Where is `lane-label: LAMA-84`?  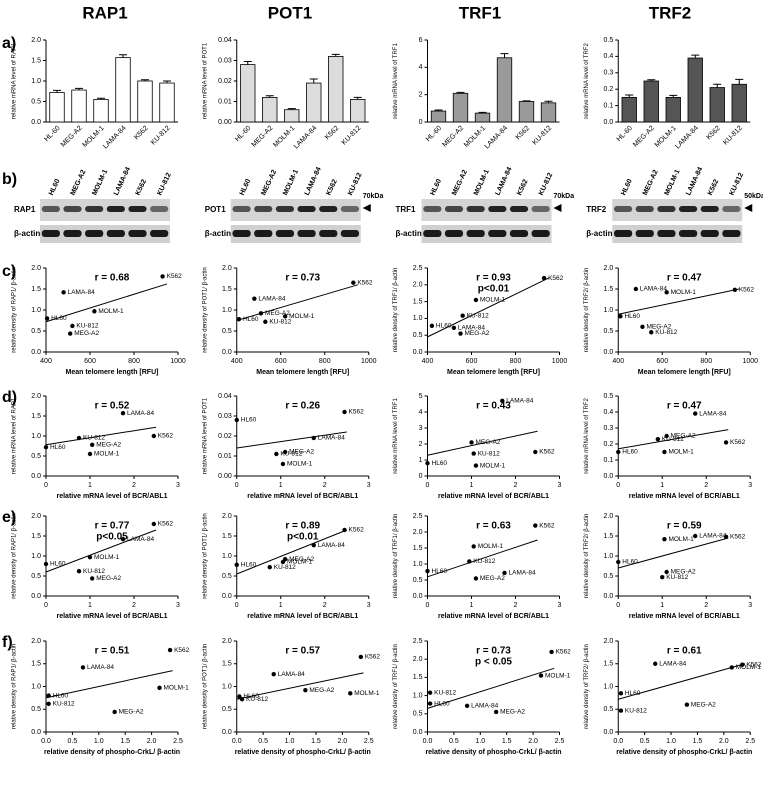 lane-label: LAMA-84 is located at coordinates (694, 181).